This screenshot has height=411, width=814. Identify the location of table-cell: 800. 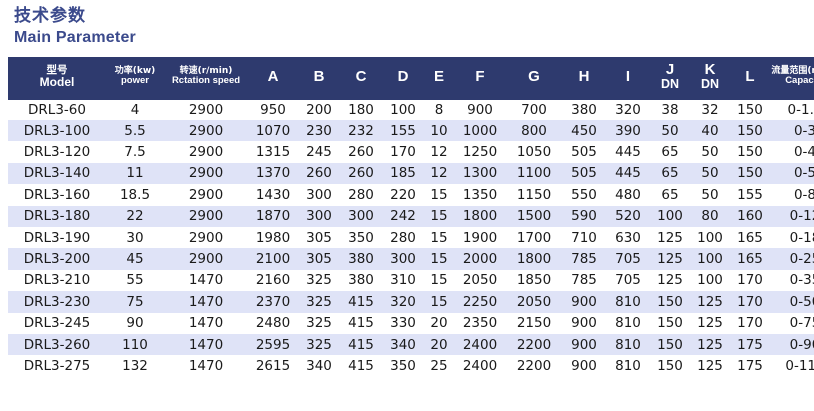
(534, 130).